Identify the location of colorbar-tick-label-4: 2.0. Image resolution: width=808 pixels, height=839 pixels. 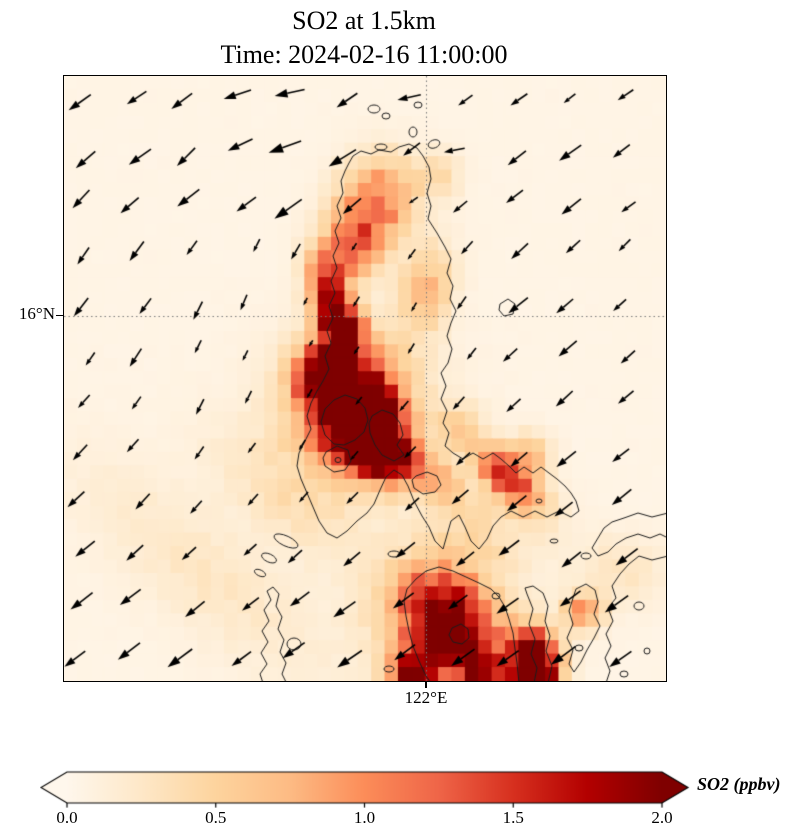
(662, 817).